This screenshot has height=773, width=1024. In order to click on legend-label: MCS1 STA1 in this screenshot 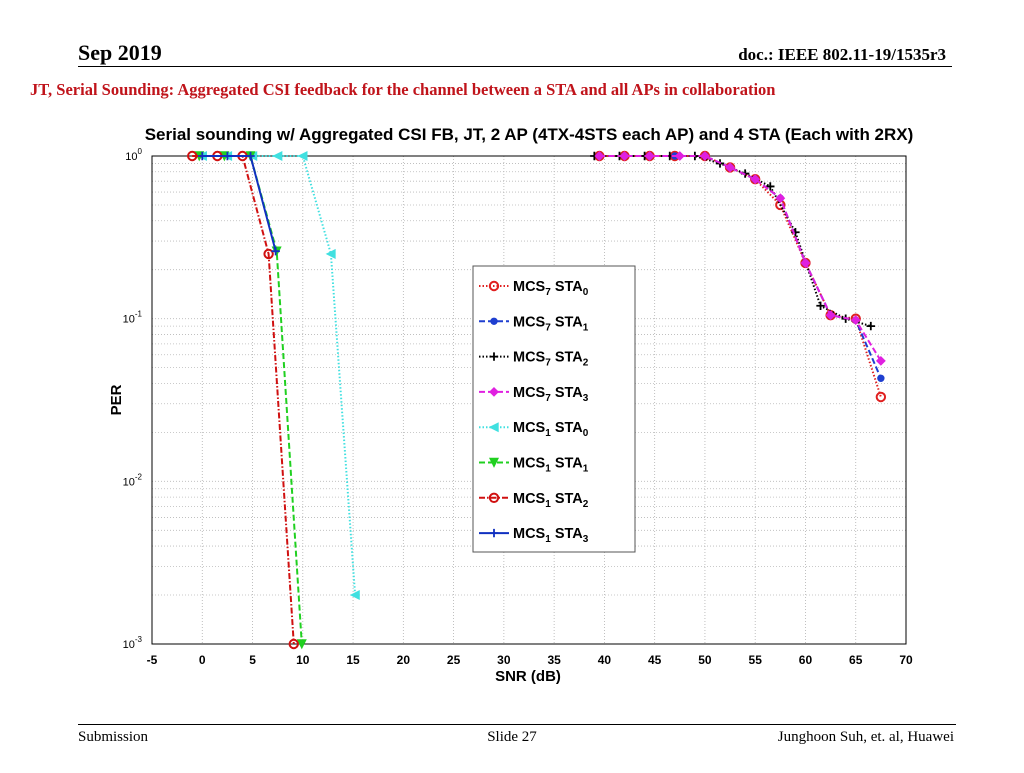, I will do `click(551, 465)`.